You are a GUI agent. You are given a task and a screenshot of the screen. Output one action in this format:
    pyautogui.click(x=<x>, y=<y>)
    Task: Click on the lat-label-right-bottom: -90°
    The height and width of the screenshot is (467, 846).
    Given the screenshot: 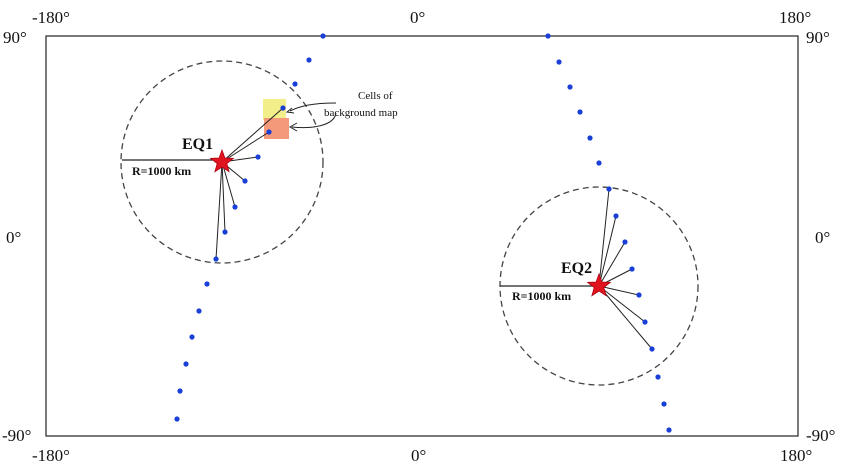 What is the action you would take?
    pyautogui.click(x=820, y=435)
    